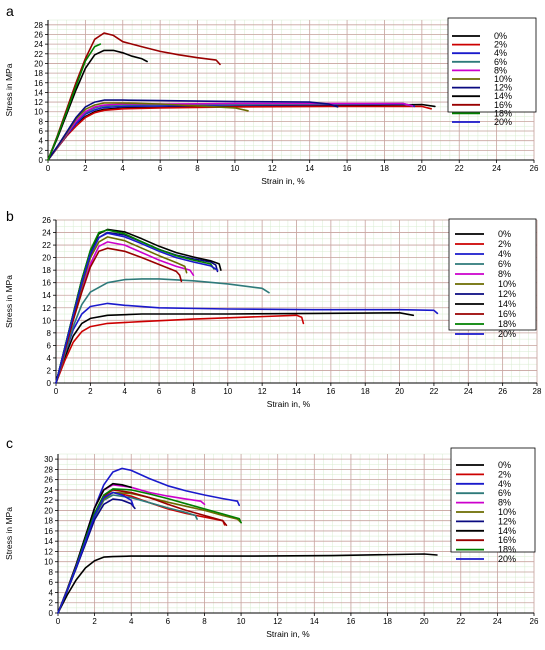 This screenshot has width=545, height=650. Describe the element at coordinates (10, 11) in the screenshot. I see `panel-letter: a` at that location.